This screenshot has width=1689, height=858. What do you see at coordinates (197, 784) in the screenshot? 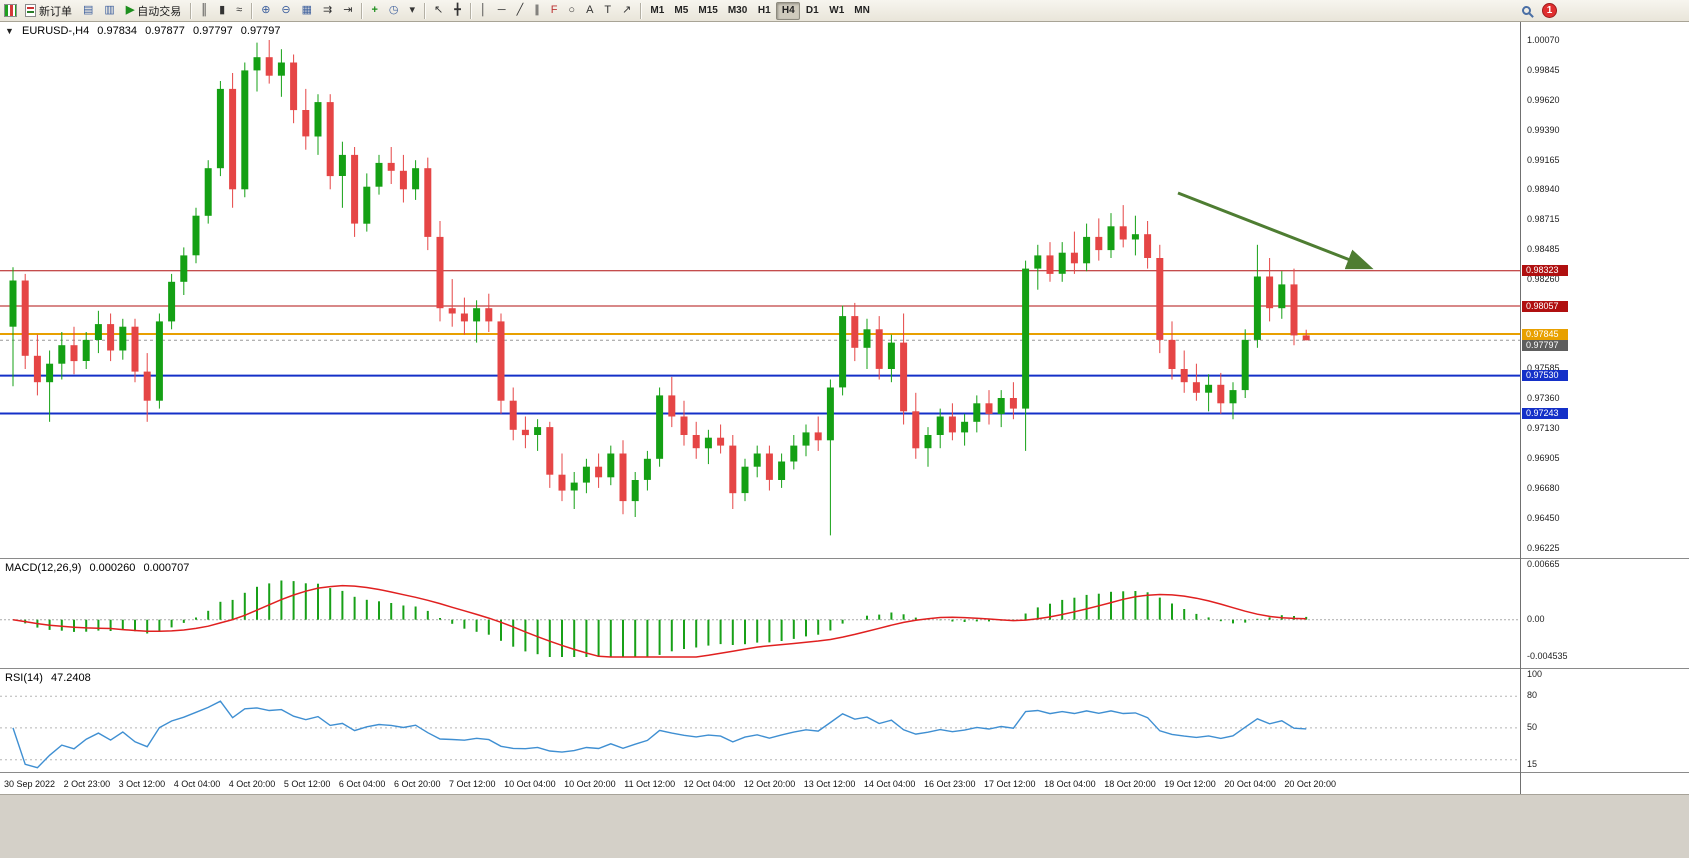
I see `time-label: 4 Oct 04:00` at bounding box center [197, 784].